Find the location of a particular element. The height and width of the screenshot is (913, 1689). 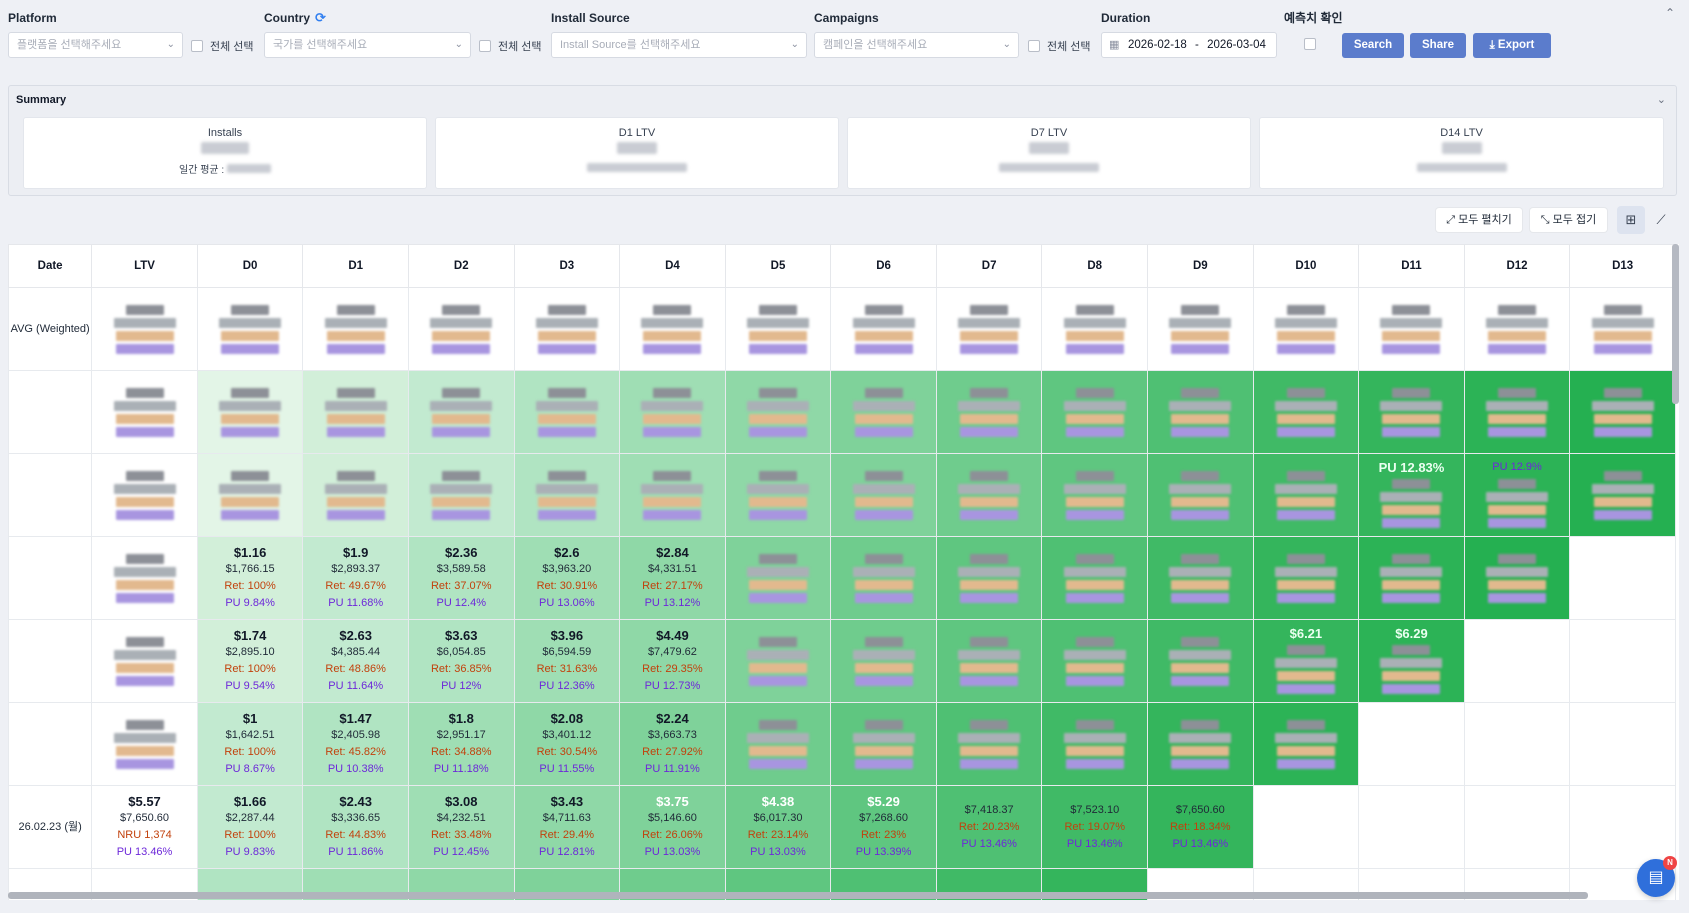

ltv-value: $1.47 is located at coordinates (355, 718).